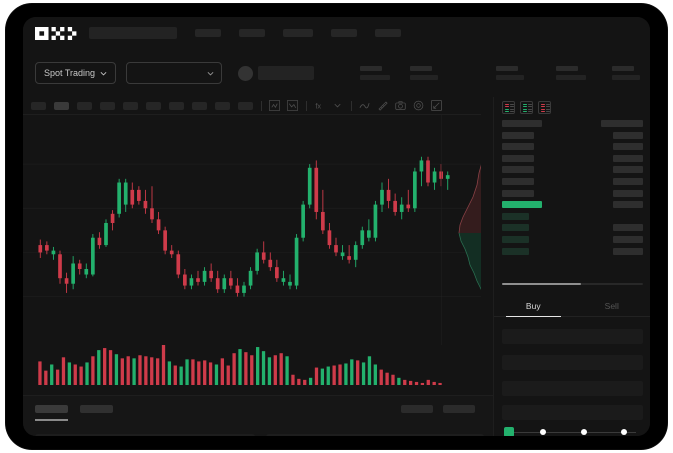 The width and height of the screenshot is (673, 453). Describe the element at coordinates (544, 107) in the screenshot. I see `orderbook-mode-asks` at that location.